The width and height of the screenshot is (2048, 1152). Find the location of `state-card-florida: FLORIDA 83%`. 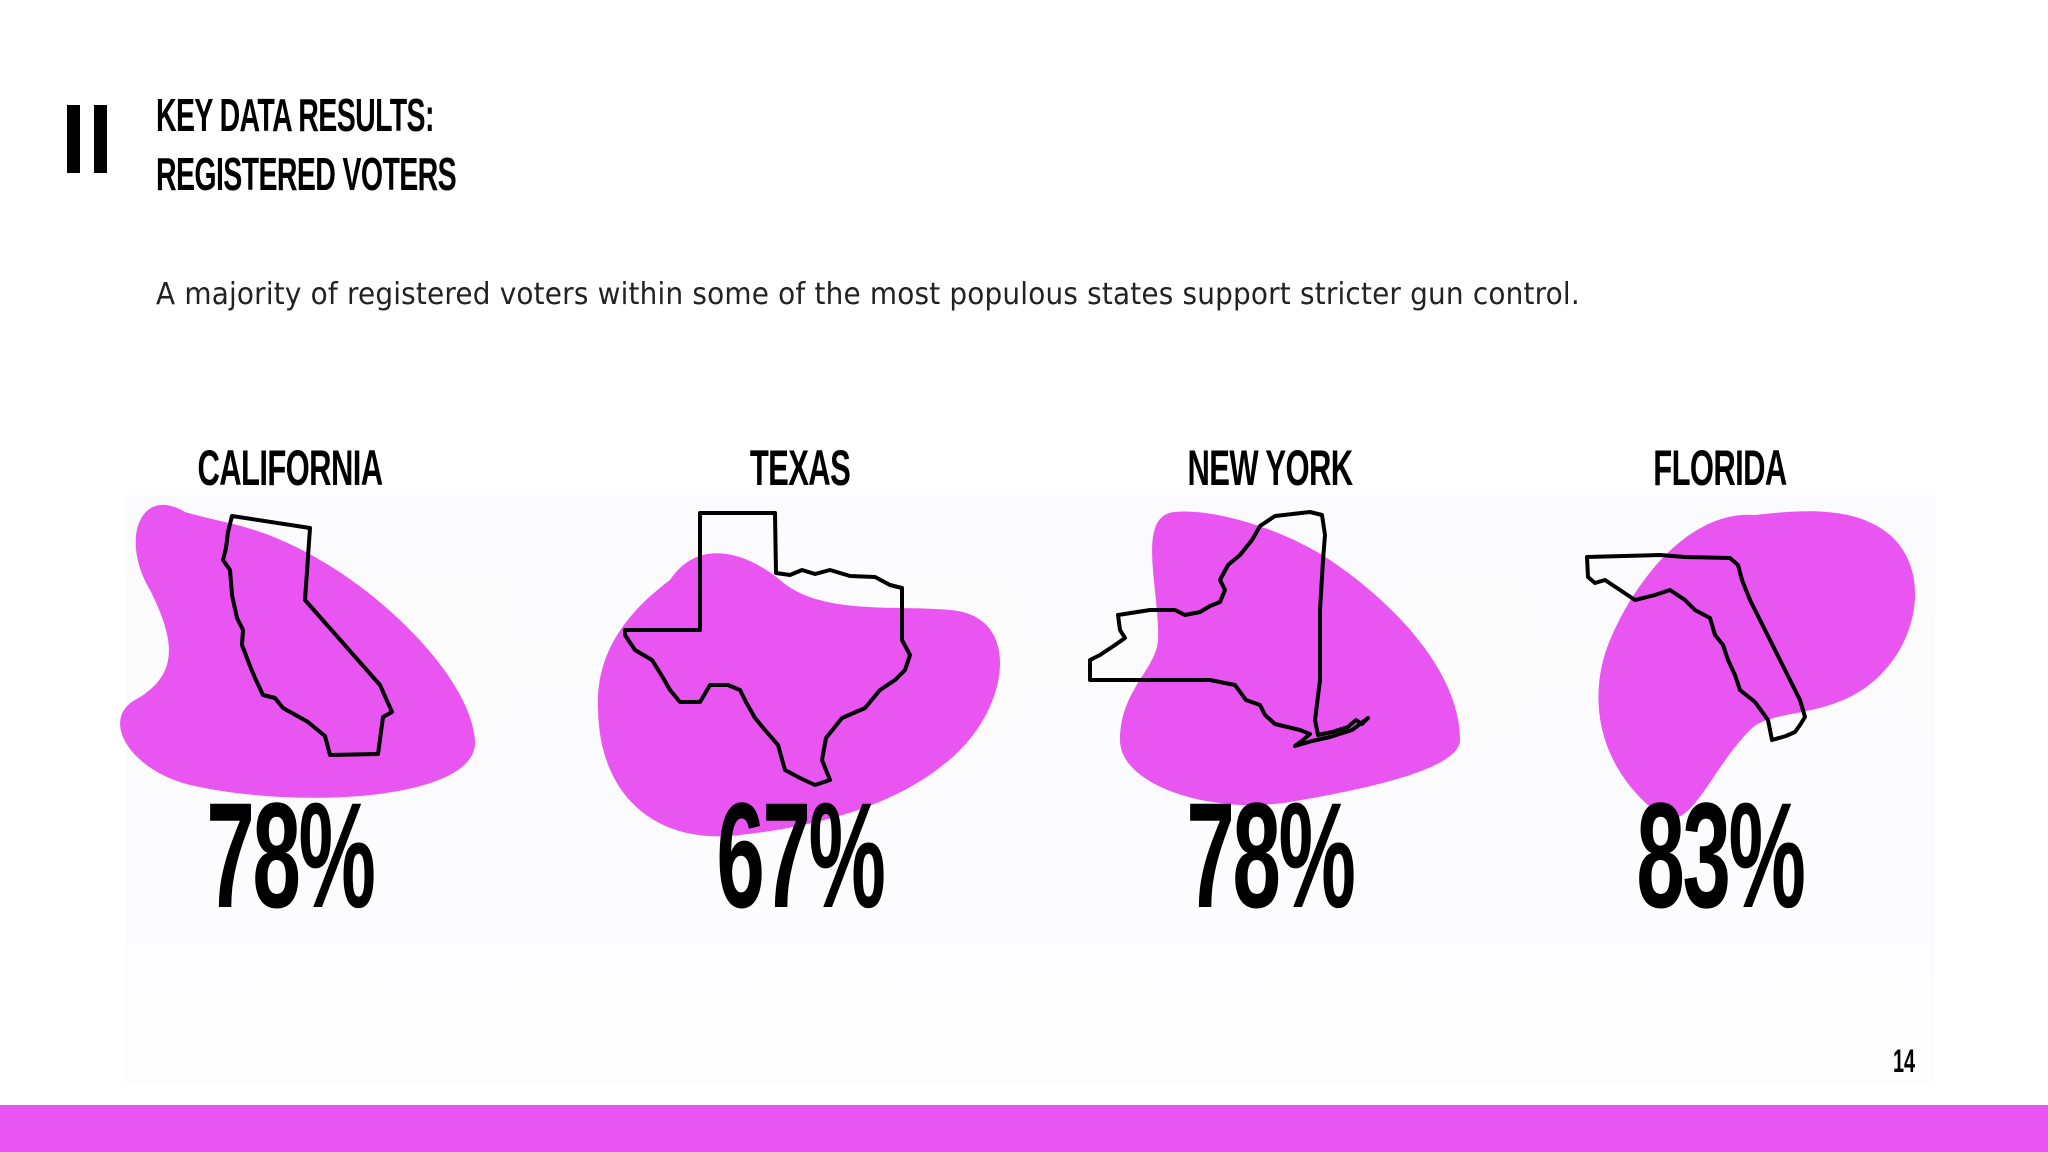

state-card-florida: FLORIDA 83% is located at coordinates (1720, 690).